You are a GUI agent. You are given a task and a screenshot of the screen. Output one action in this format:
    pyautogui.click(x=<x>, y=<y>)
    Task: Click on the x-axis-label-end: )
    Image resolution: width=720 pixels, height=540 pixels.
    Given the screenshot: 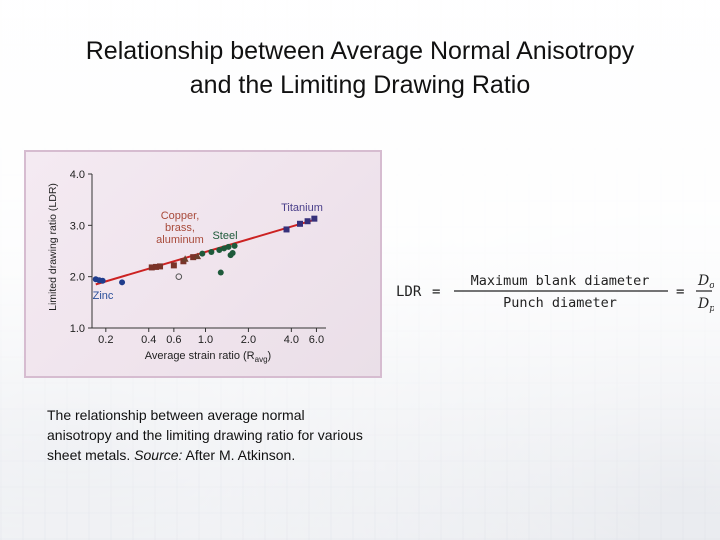 What is the action you would take?
    pyautogui.click(x=270, y=356)
    